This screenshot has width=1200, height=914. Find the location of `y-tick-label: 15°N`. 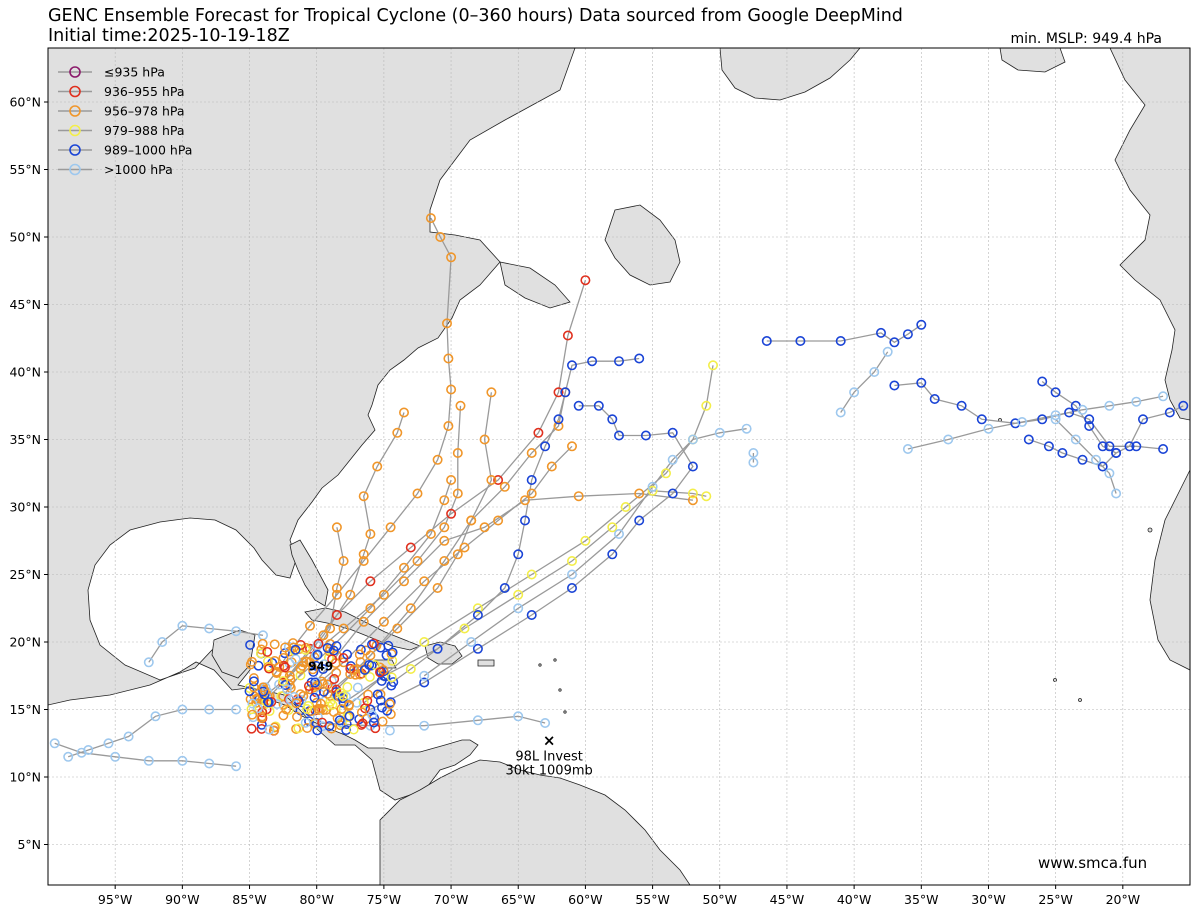

y-tick-label: 15°N is located at coordinates (25, 709).